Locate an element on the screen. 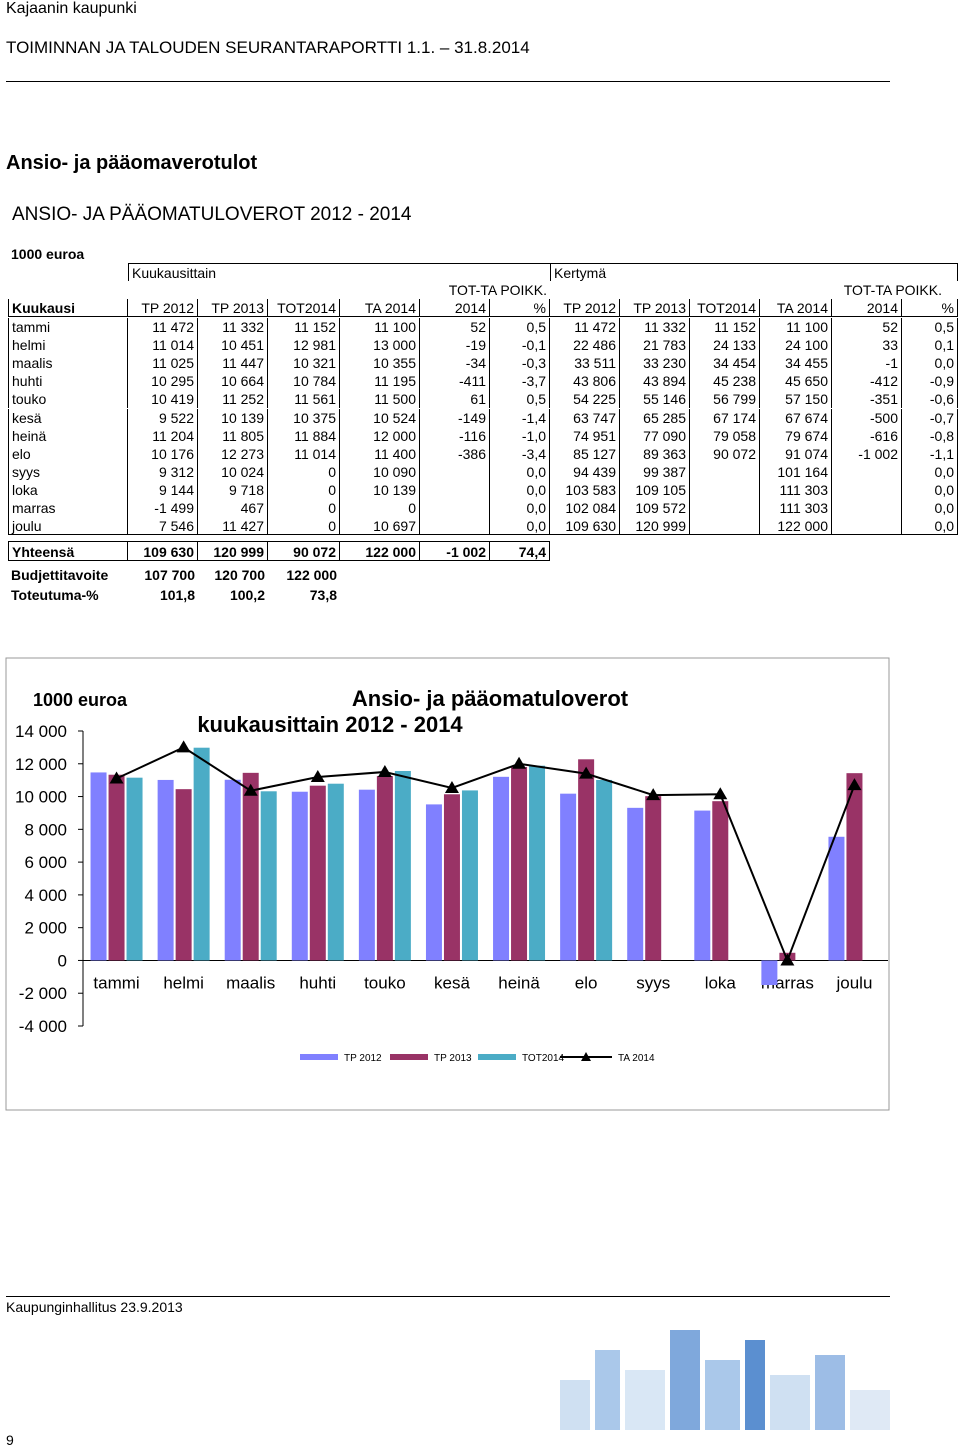 The height and width of the screenshot is (1452, 960). x-tick-label: maalis is located at coordinates (250, 982).